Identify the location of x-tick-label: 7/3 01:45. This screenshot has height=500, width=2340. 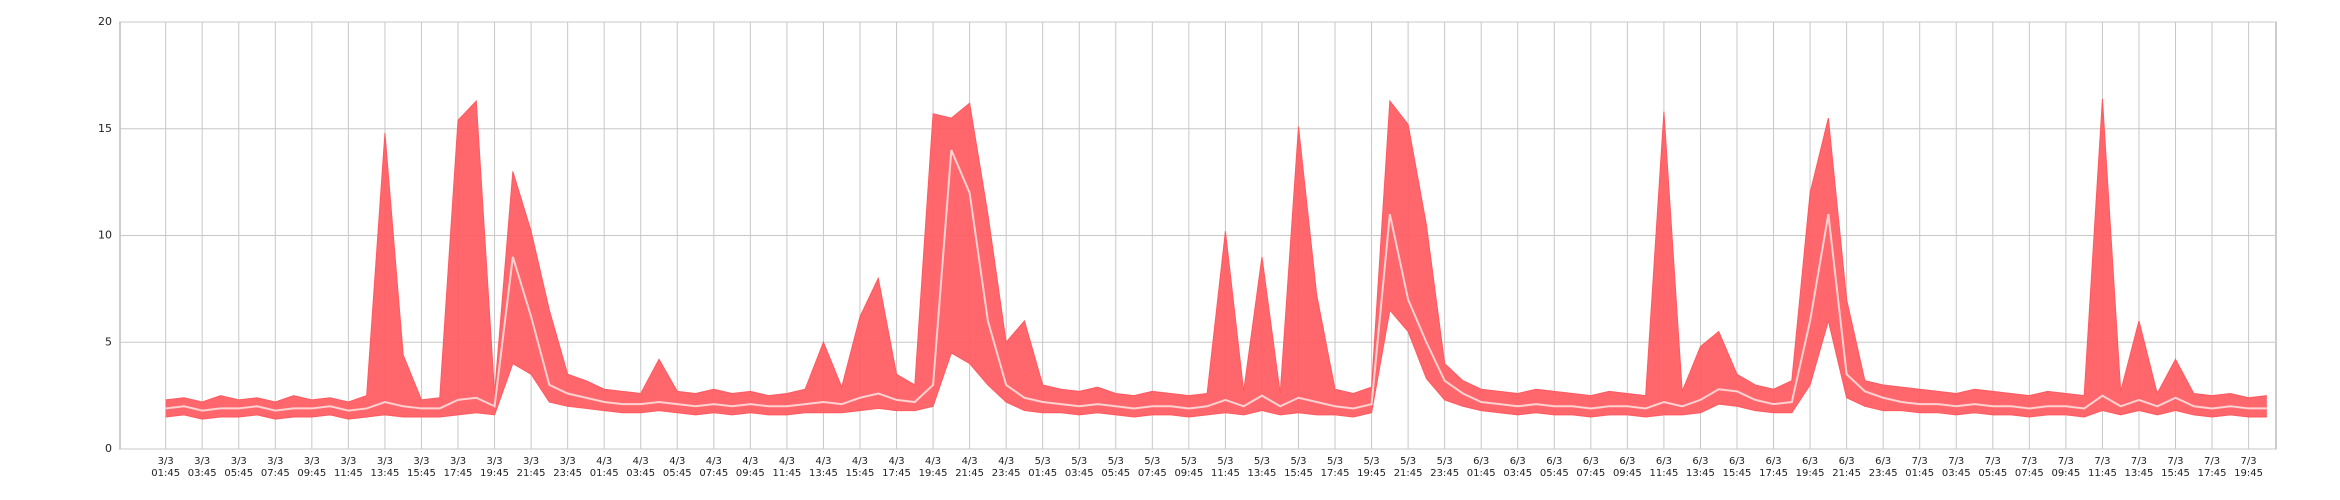
(1920, 467).